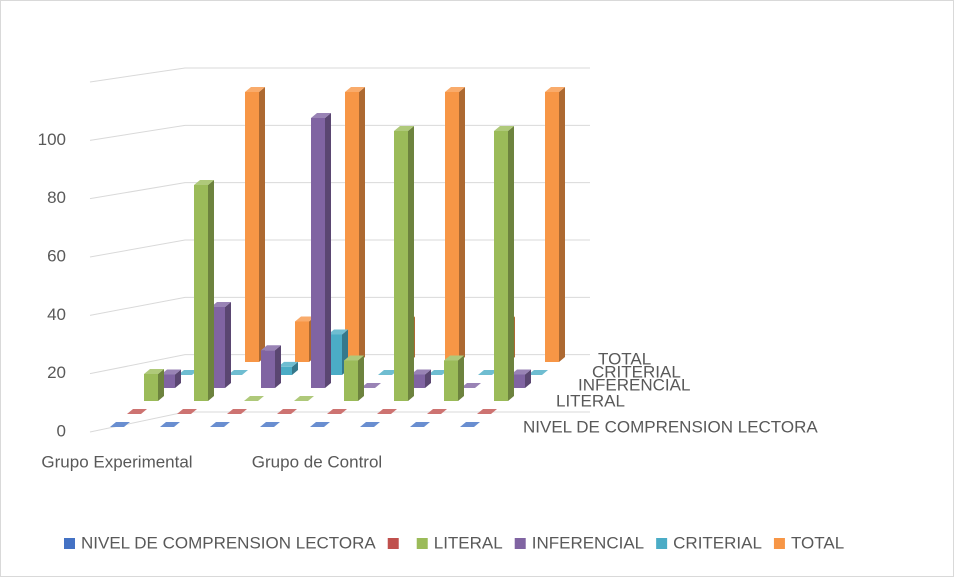 The image size is (954, 577). I want to click on legend-label: TOTAL, so click(817, 542).